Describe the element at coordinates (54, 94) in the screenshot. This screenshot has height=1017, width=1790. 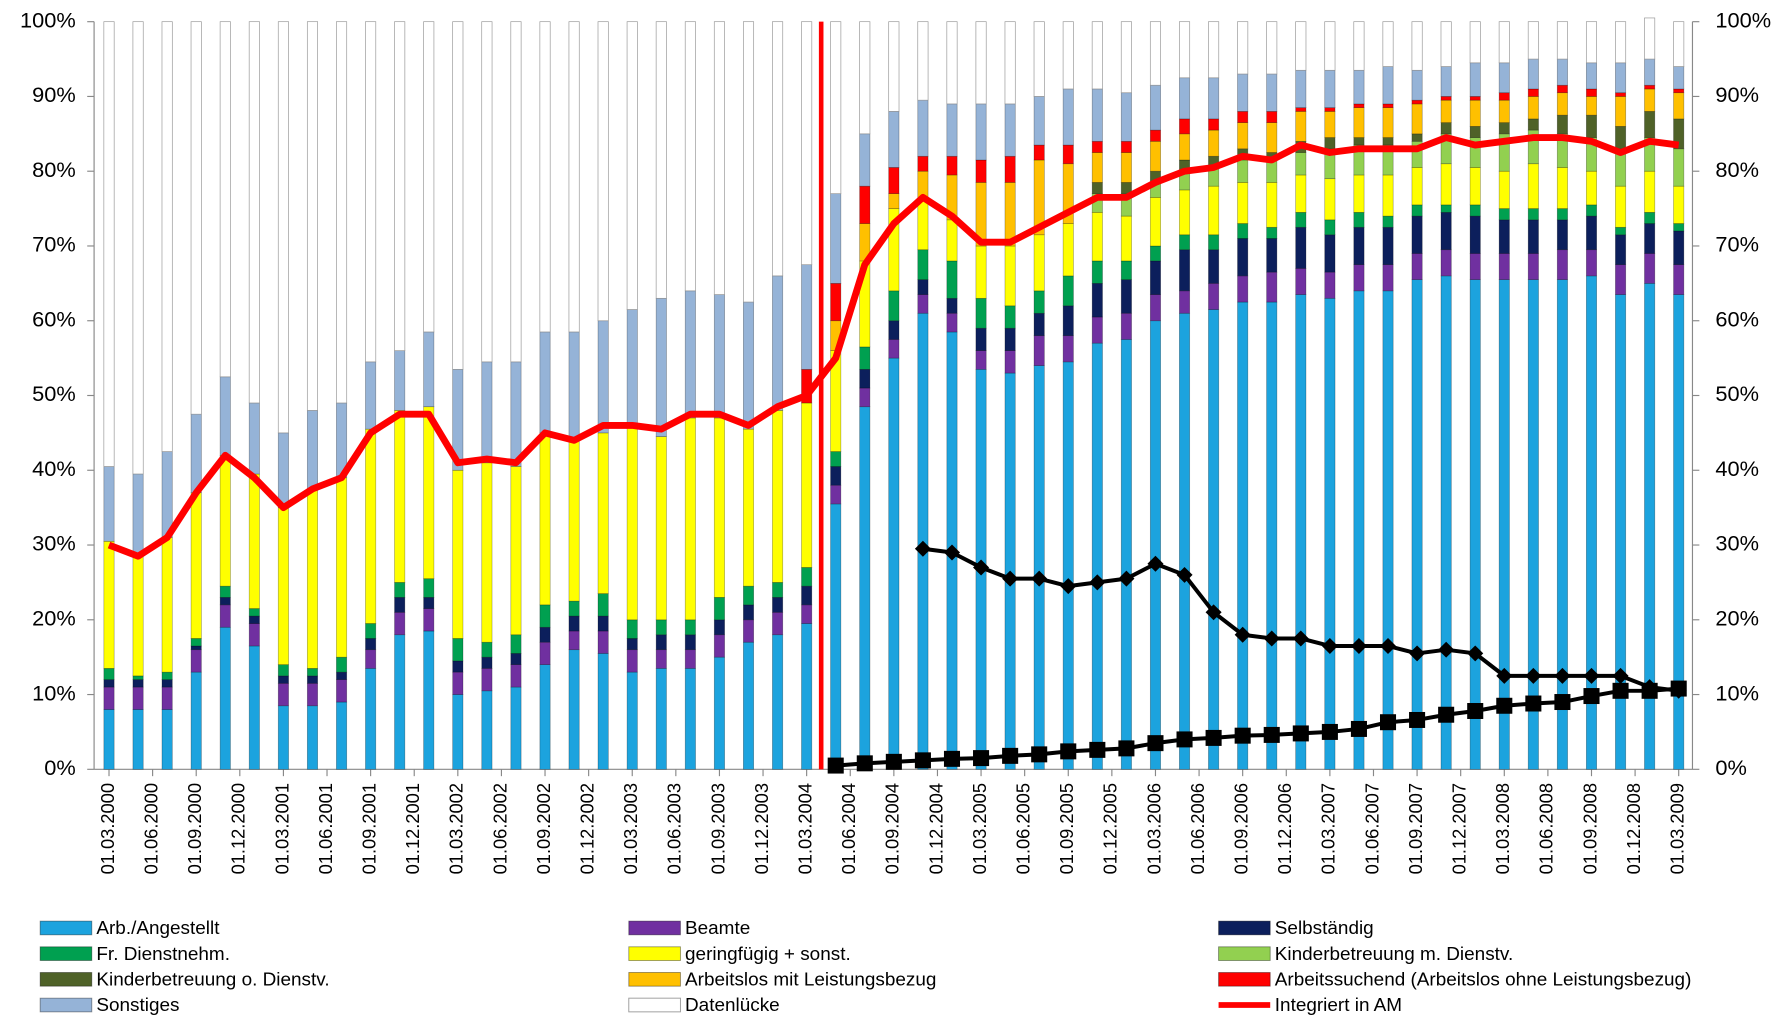
I see `y-tick-label: 90%` at that location.